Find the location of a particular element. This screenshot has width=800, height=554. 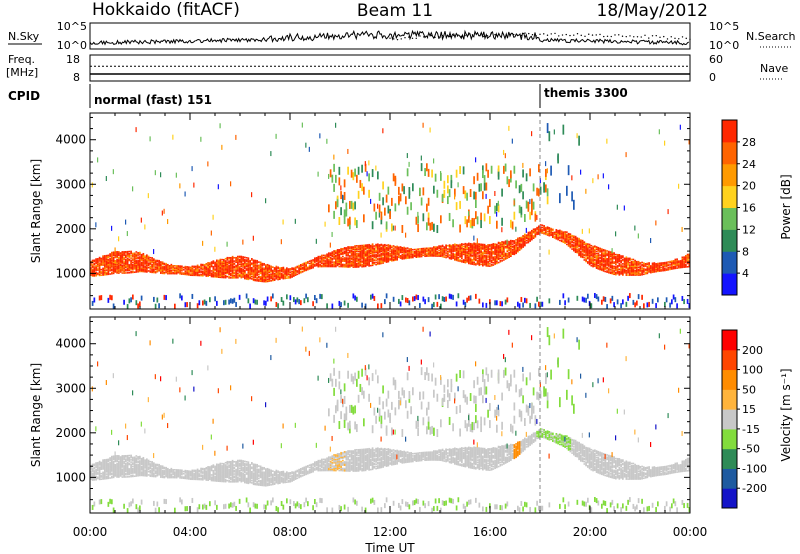

noise-left-label: N.Sky is located at coordinates (24, 36).